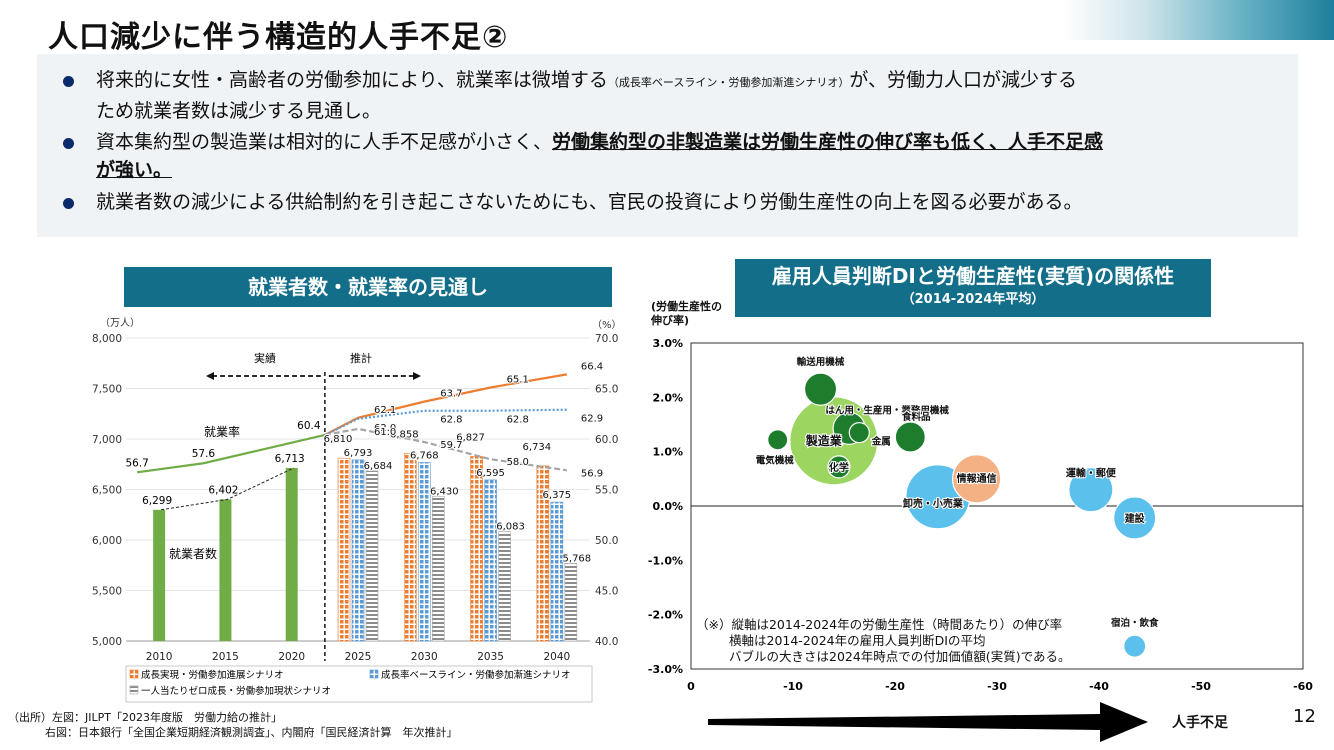  What do you see at coordinates (210, 376) in the screenshot?
I see `actual-arrowhead` at bounding box center [210, 376].